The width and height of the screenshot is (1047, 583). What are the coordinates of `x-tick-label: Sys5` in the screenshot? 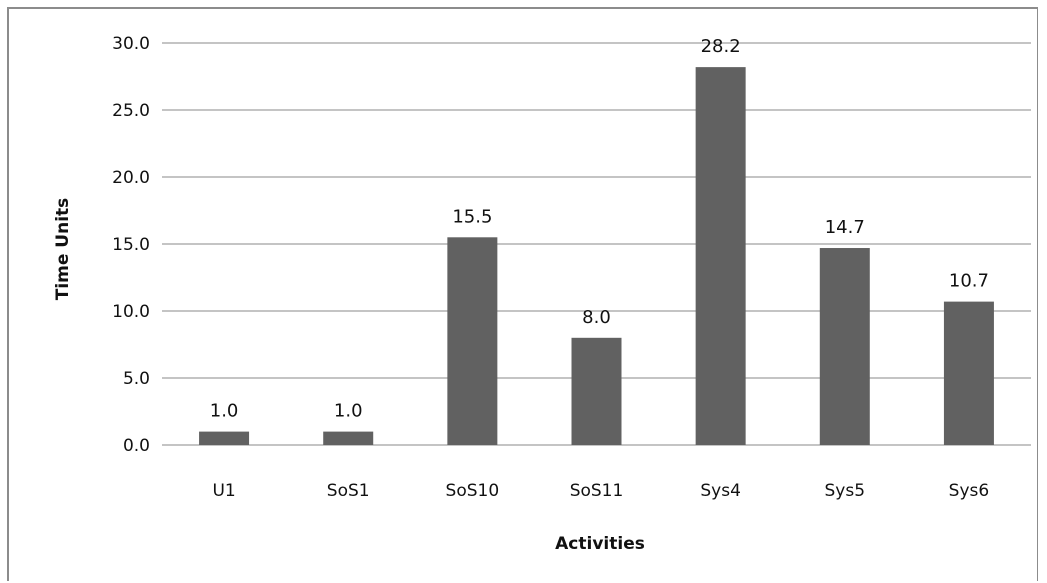 It's located at (845, 491).